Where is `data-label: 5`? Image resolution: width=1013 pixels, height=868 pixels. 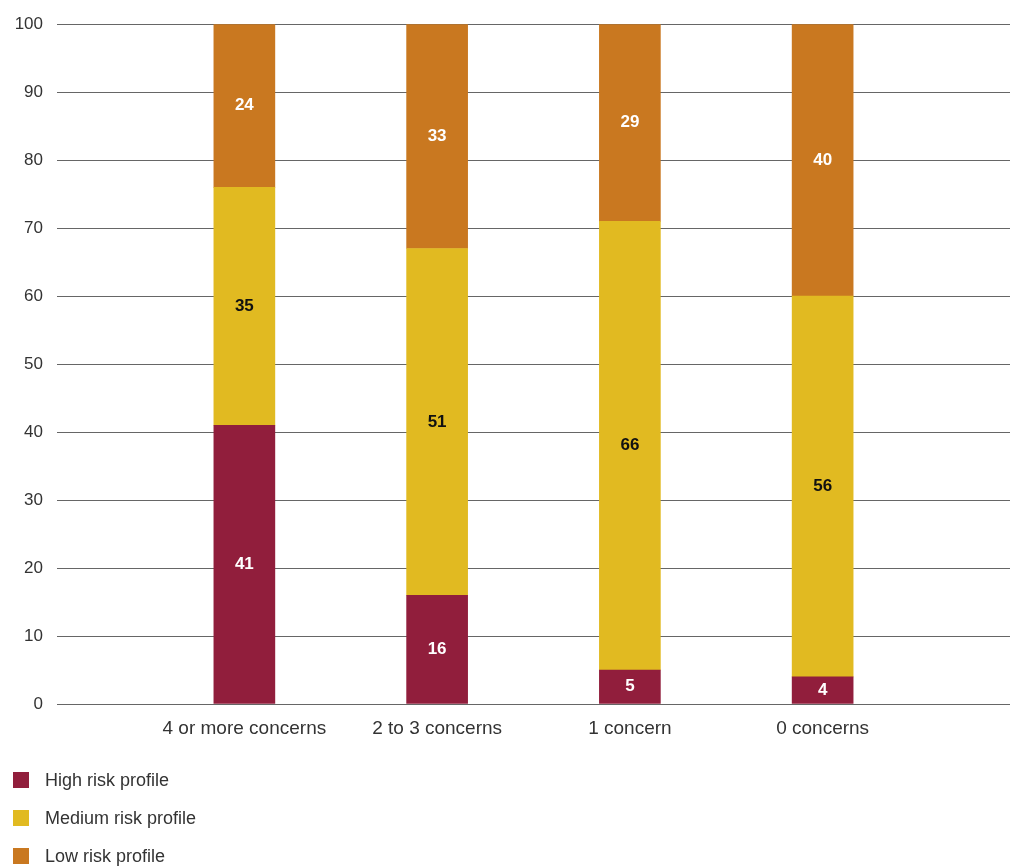 data-label: 5 is located at coordinates (630, 686).